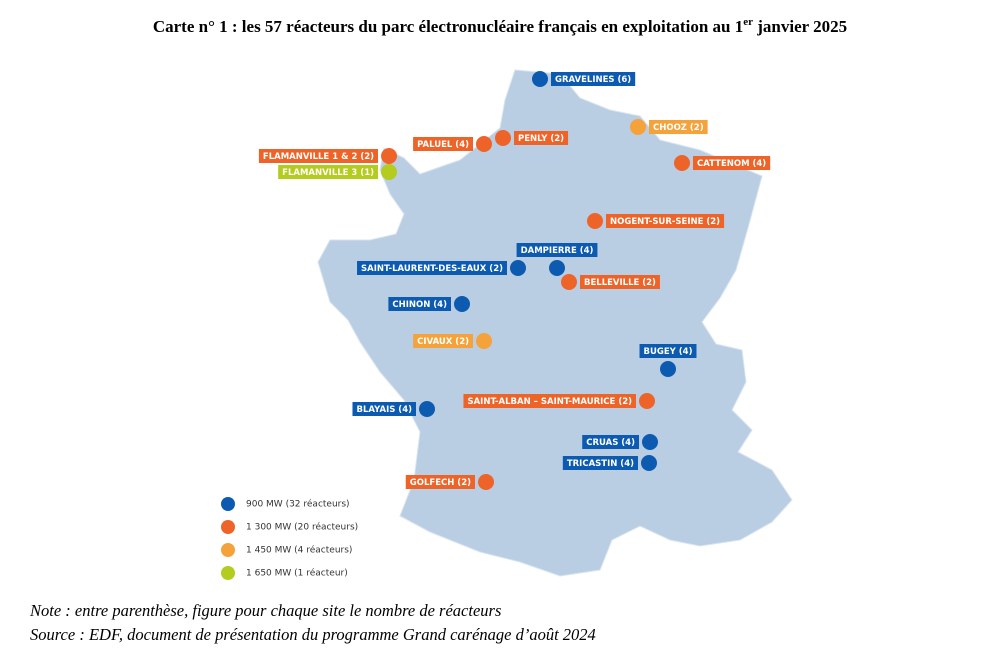 This screenshot has height=666, width=999. I want to click on site-label: TRICASTIN (4), so click(600, 464).